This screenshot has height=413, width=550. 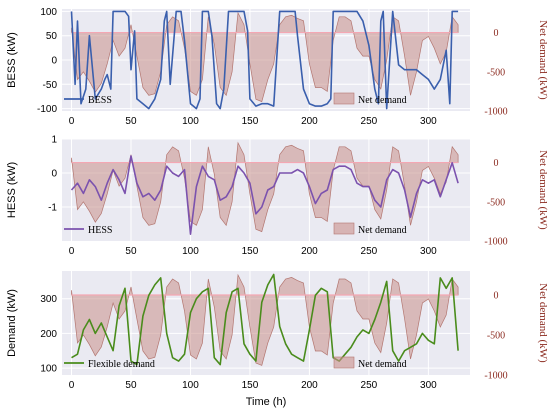 I want to click on y-axis-label-left: BESS (kW), so click(x=12, y=60).